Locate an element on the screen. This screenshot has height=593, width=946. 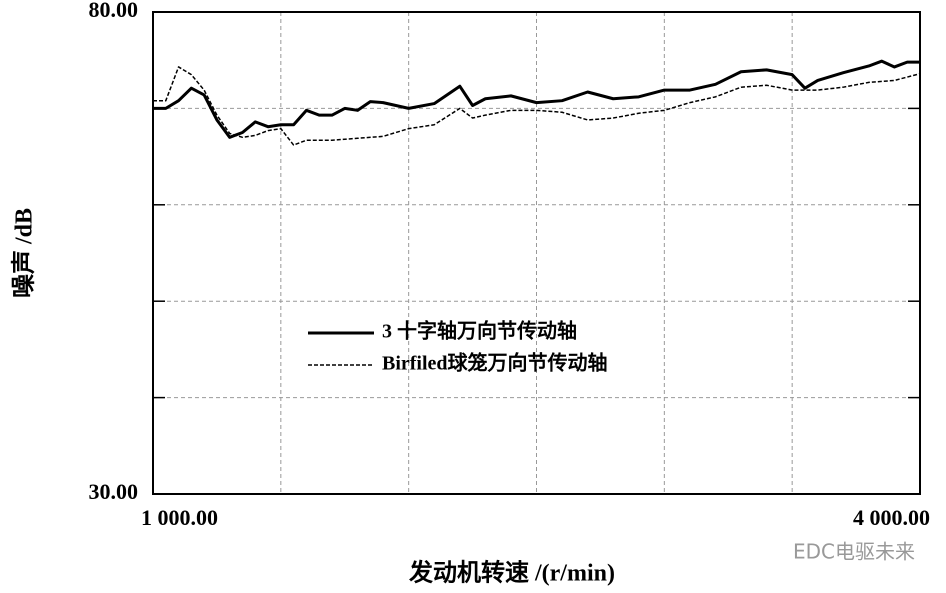
y-tick-label: 30.00 is located at coordinates (114, 491).